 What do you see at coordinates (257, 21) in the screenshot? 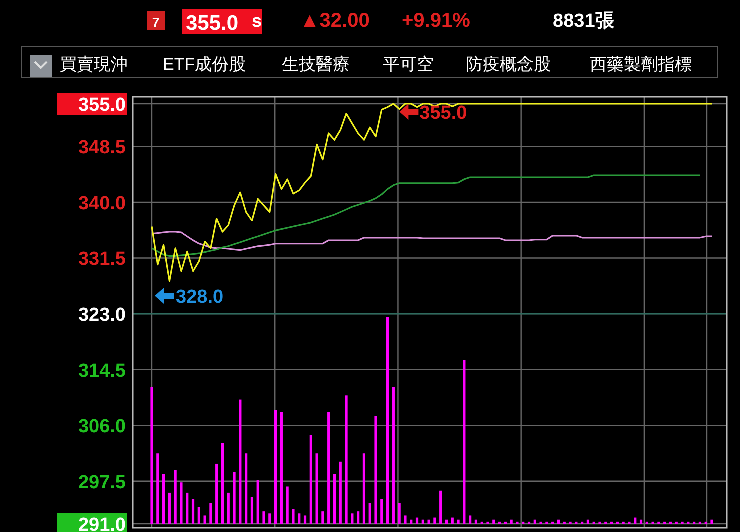
I see `text: s` at bounding box center [257, 21].